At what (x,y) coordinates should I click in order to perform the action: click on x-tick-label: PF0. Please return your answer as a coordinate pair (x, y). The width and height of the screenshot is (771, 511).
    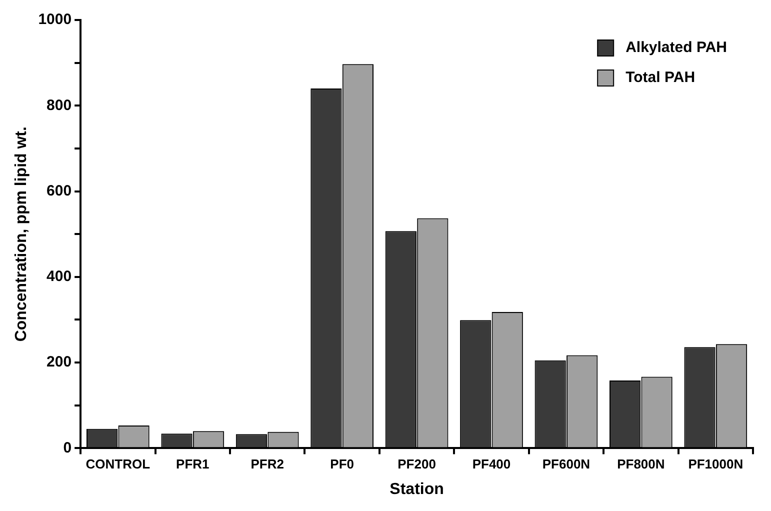
    Looking at the image, I should click on (342, 464).